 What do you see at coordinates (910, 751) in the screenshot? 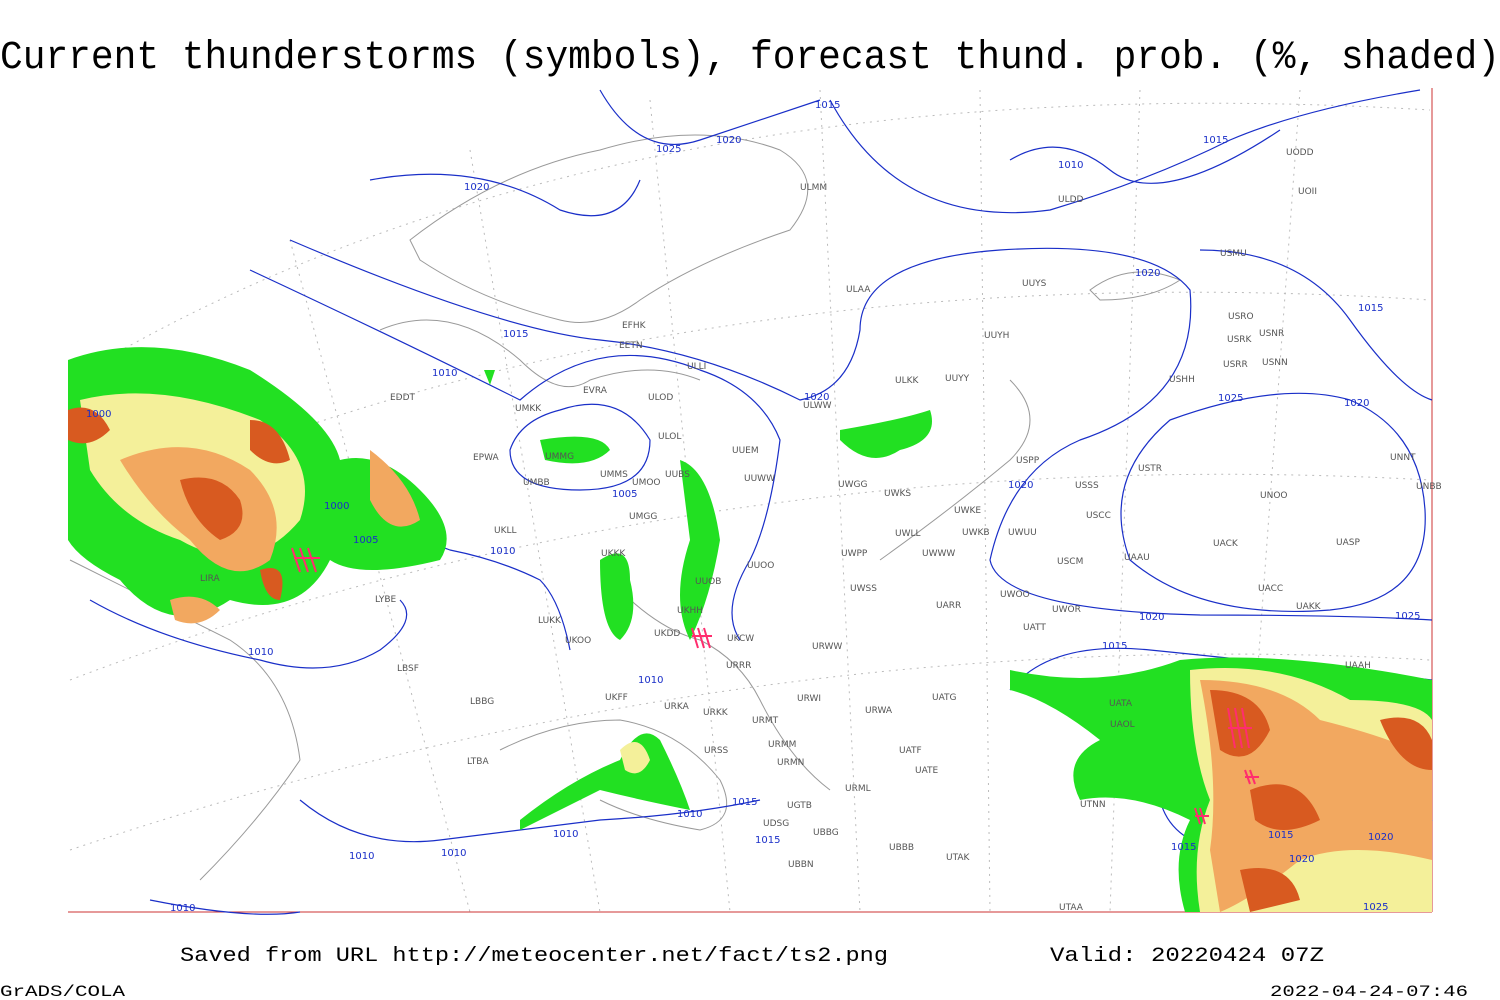
I see `station-label: UATF` at bounding box center [910, 751].